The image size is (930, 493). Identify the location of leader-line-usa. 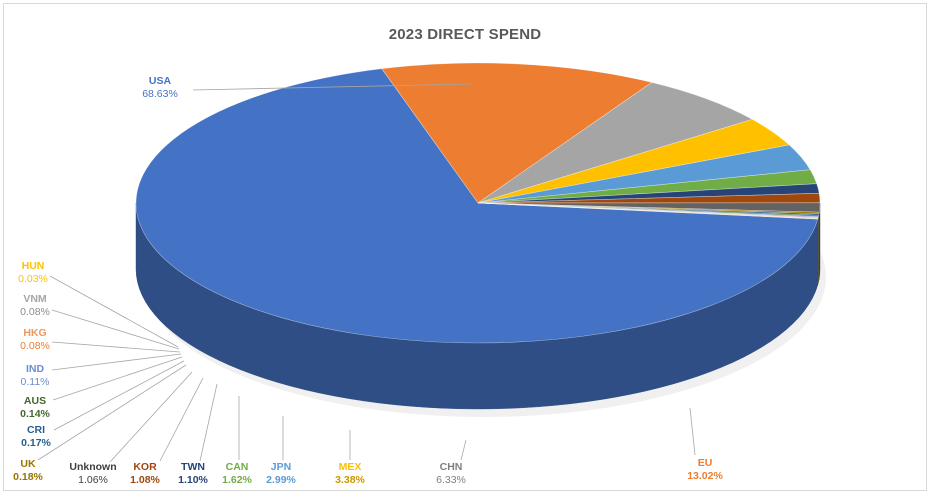
(332, 87).